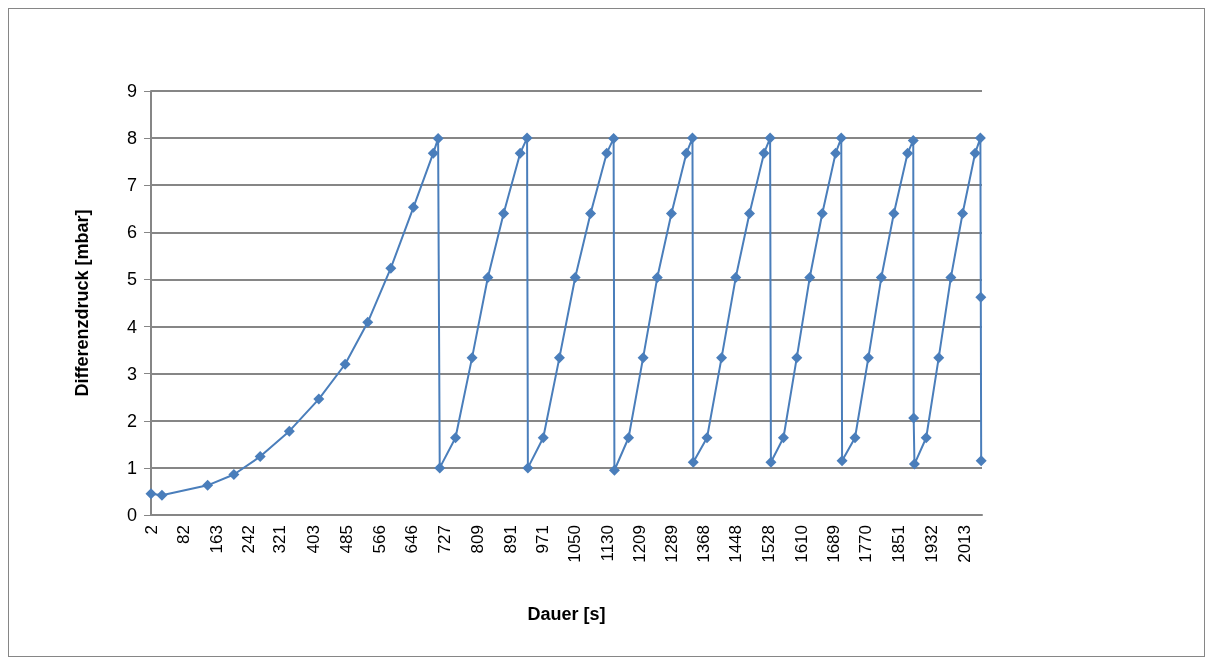  Describe the element at coordinates (346, 539) in the screenshot. I see `x-tick-label: 485` at that location.